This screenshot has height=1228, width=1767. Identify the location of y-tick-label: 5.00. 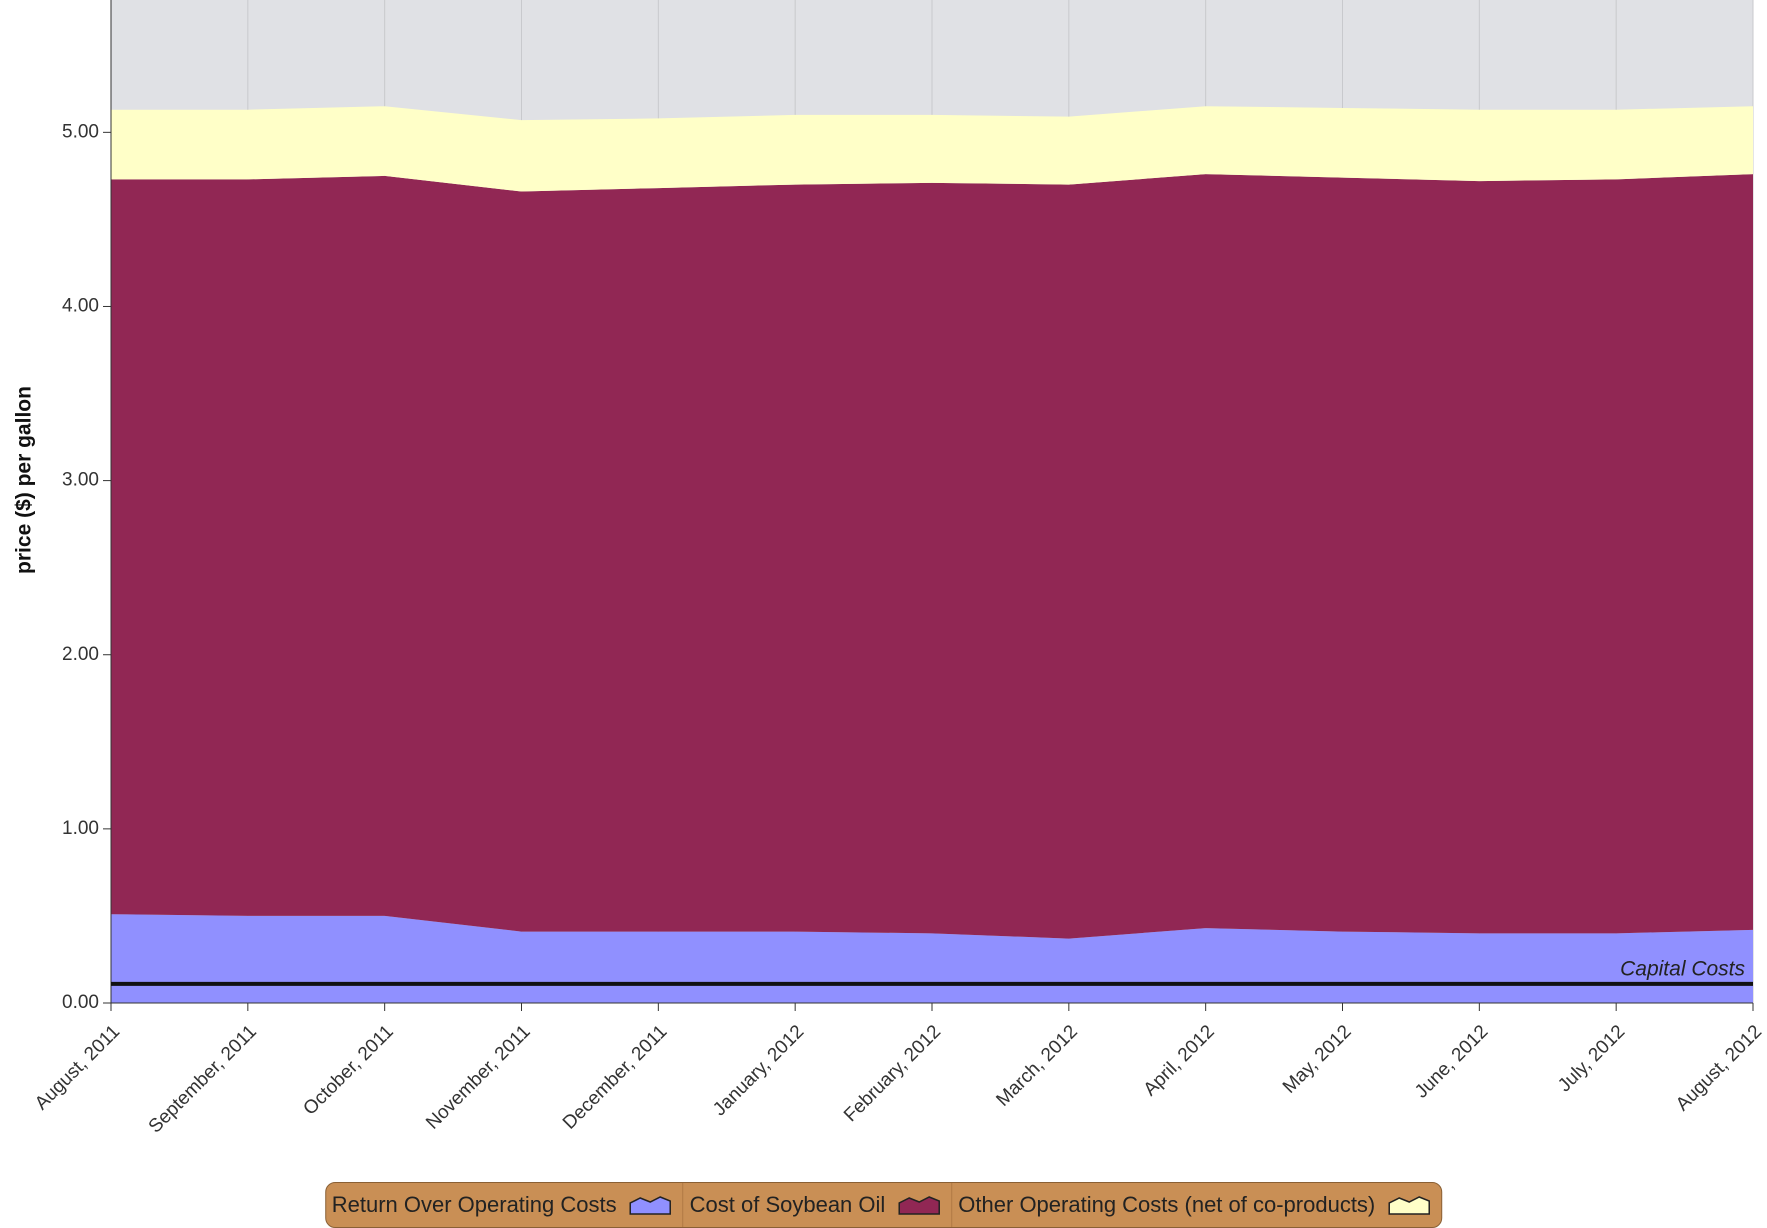
(80, 131).